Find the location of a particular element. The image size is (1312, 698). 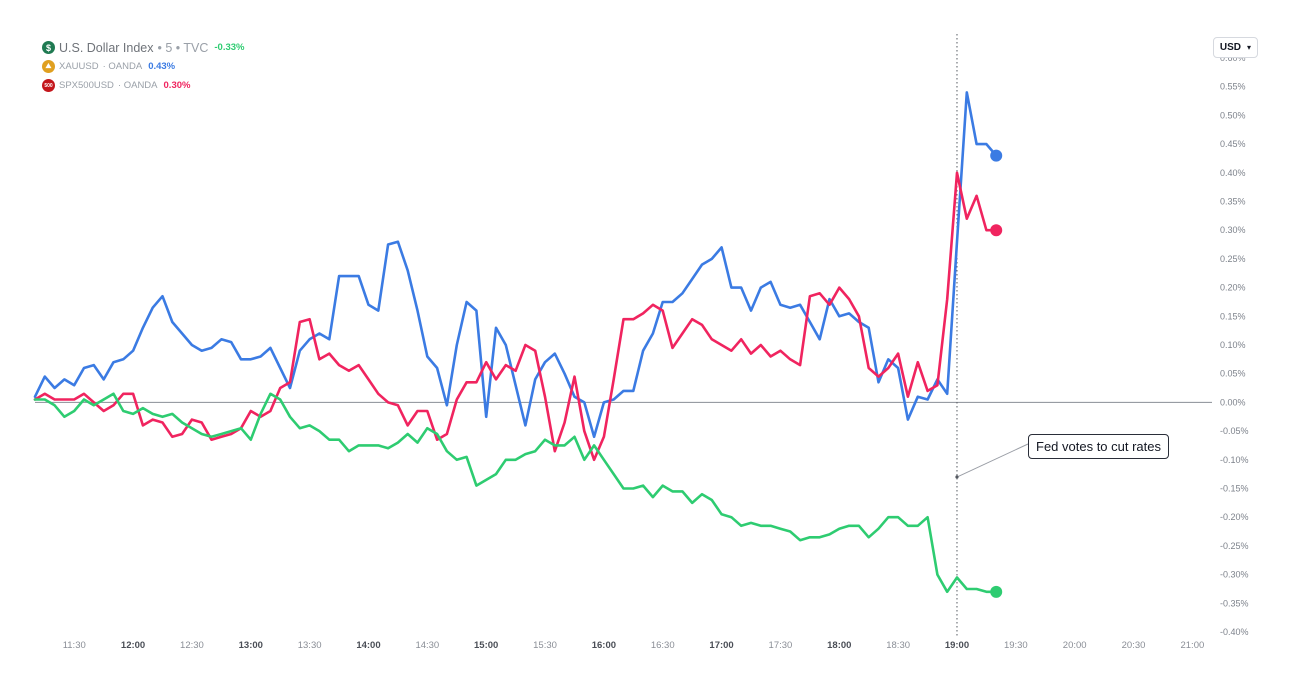

y-tick-label: 0.25% is located at coordinates (1233, 259).